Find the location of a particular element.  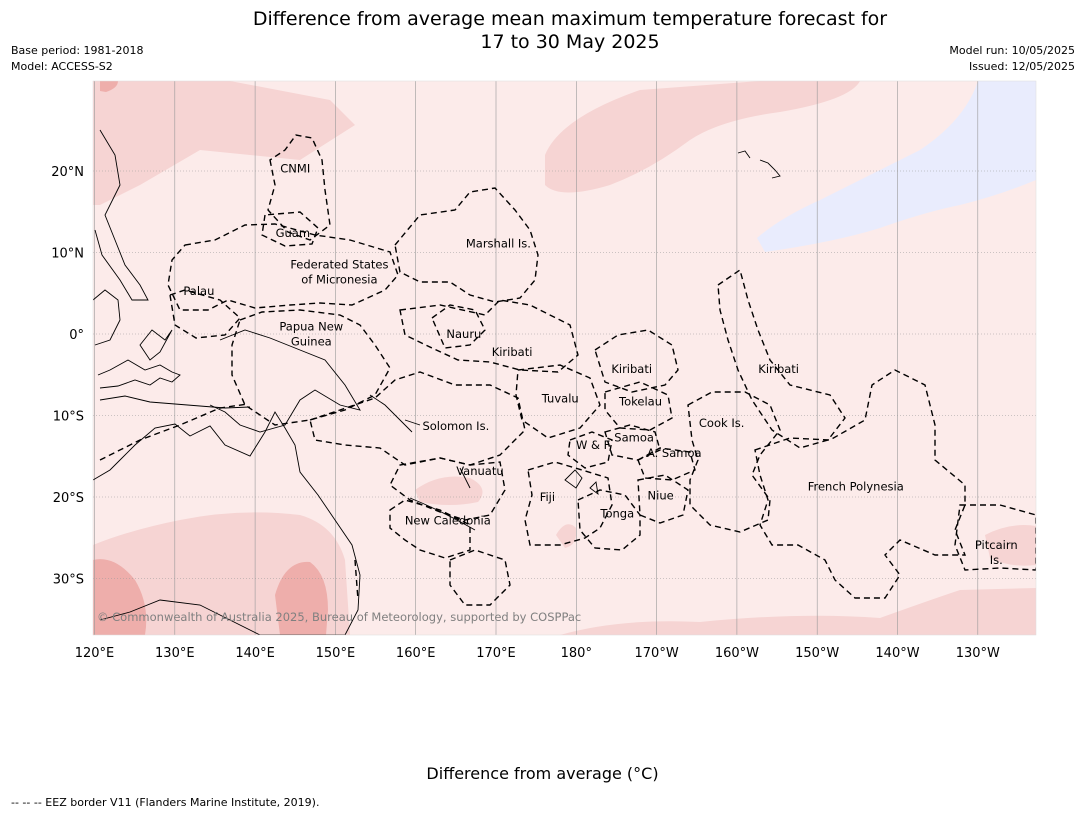

eez-tonga is located at coordinates (609, 520).